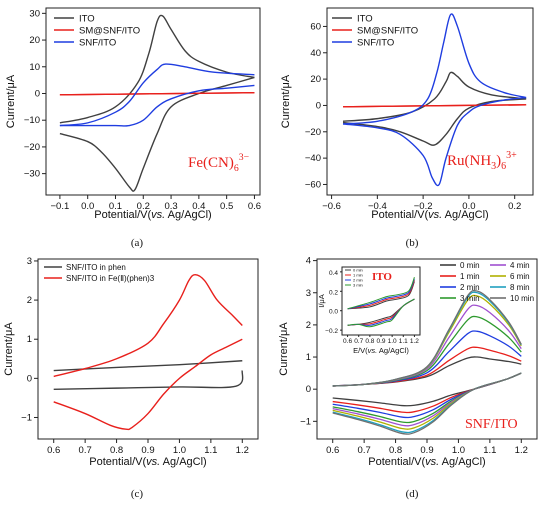 The width and height of the screenshot is (550, 511). What do you see at coordinates (32, 147) in the screenshot?
I see `chart-a-ytick-label: −20` at bounding box center [32, 147].